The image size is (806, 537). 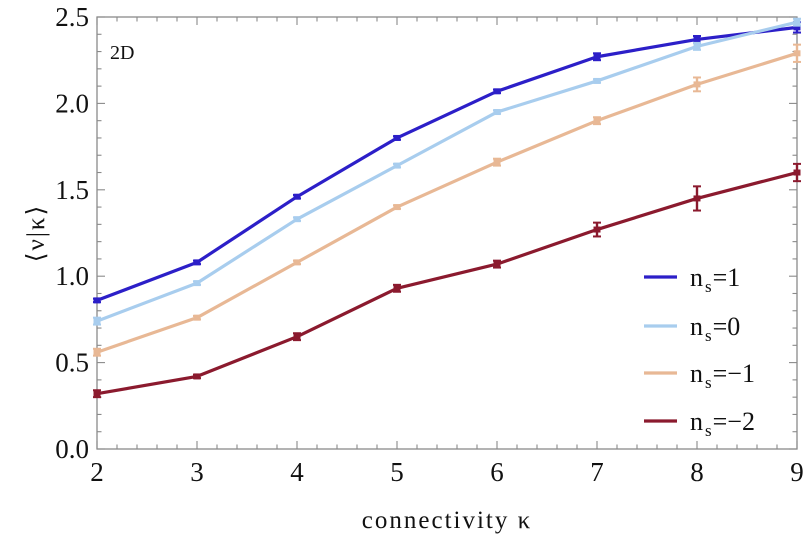 I want to click on legend-item: n s=0, so click(x=692, y=328).